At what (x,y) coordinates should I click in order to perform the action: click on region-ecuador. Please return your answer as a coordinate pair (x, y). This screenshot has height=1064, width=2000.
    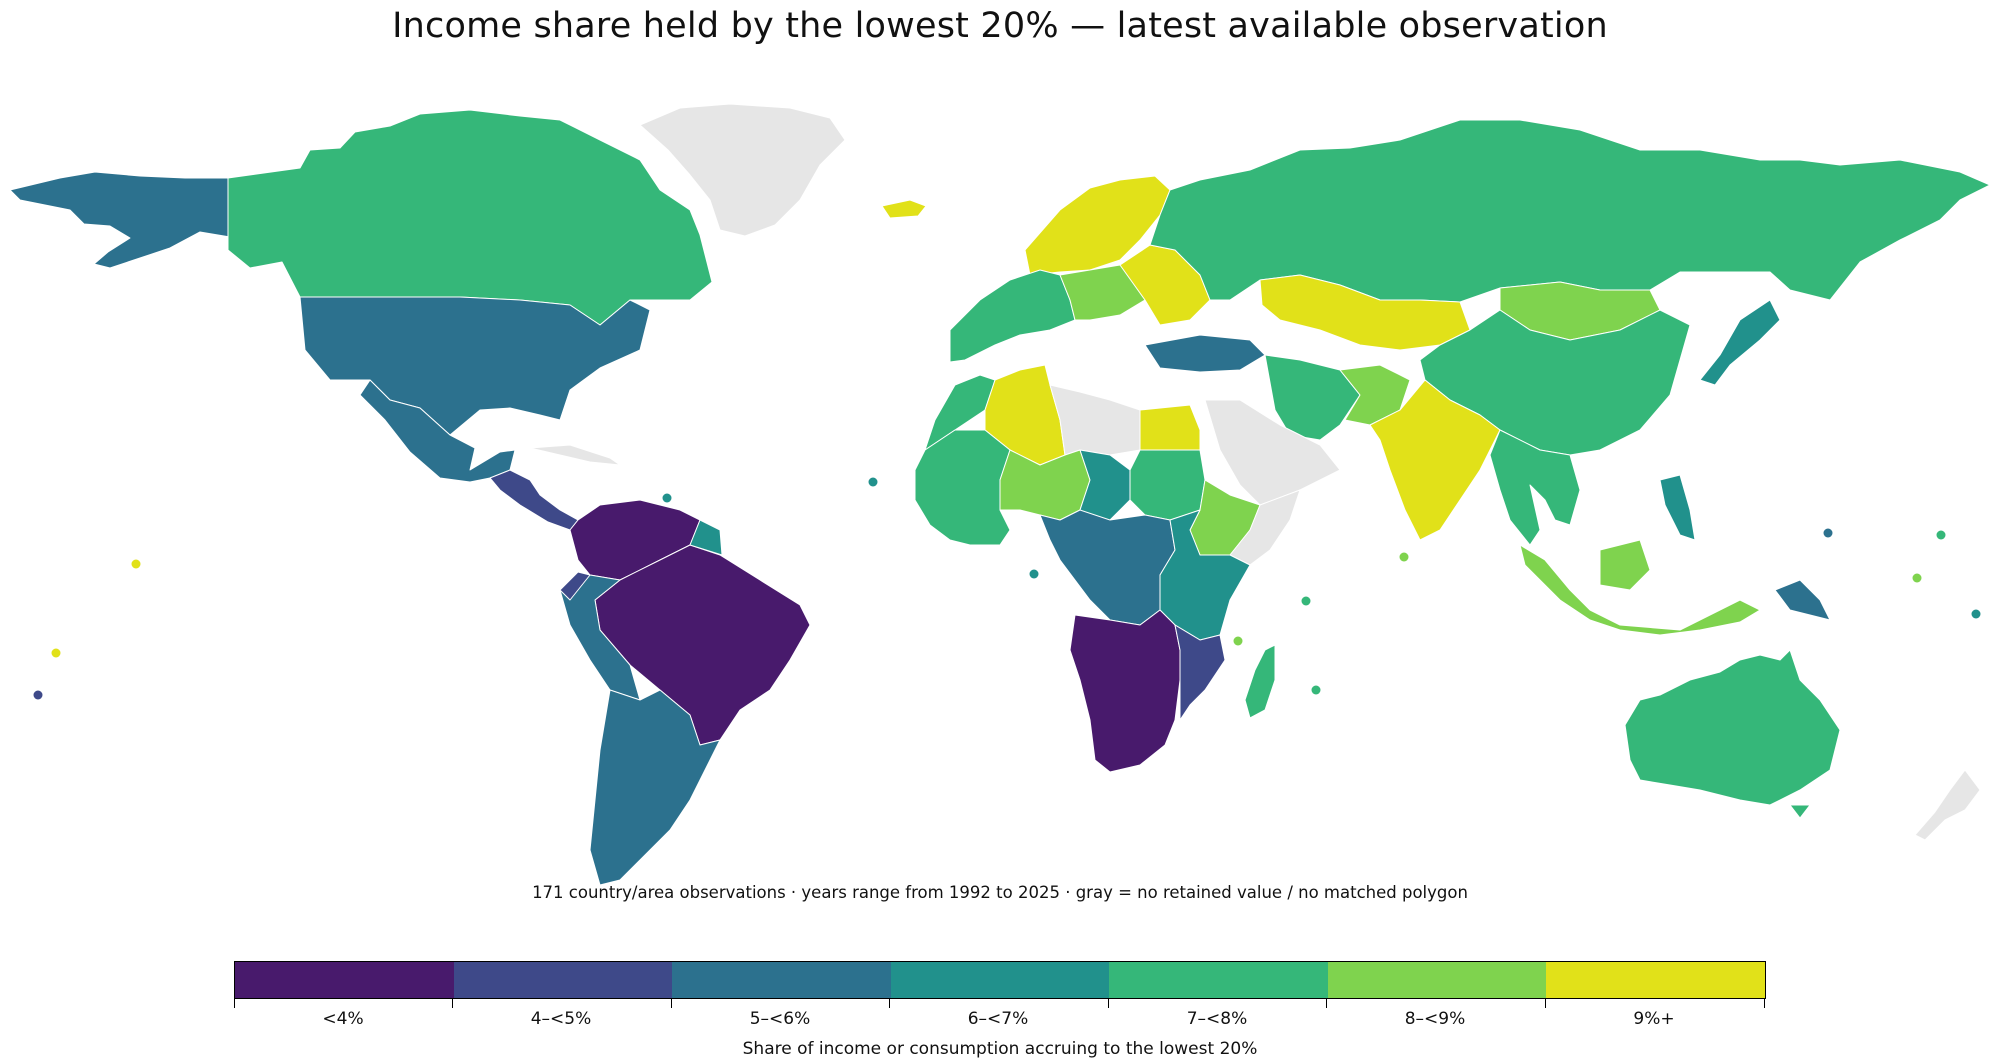
    Looking at the image, I should click on (575, 586).